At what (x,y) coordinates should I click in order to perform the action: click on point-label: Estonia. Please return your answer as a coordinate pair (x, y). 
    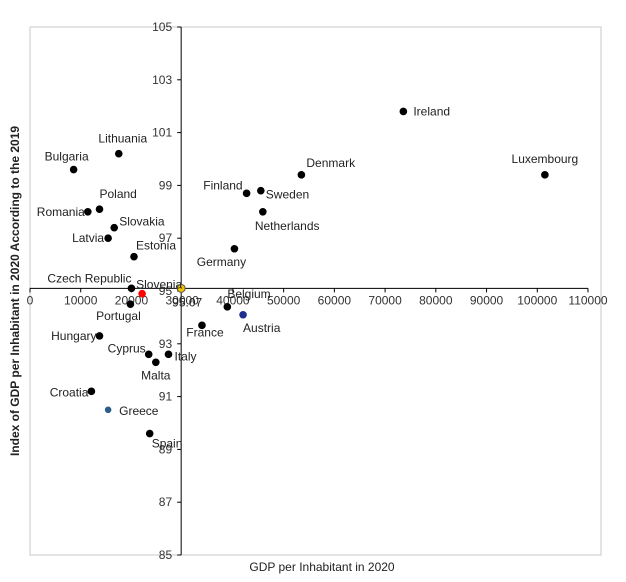
    Looking at the image, I should click on (156, 246).